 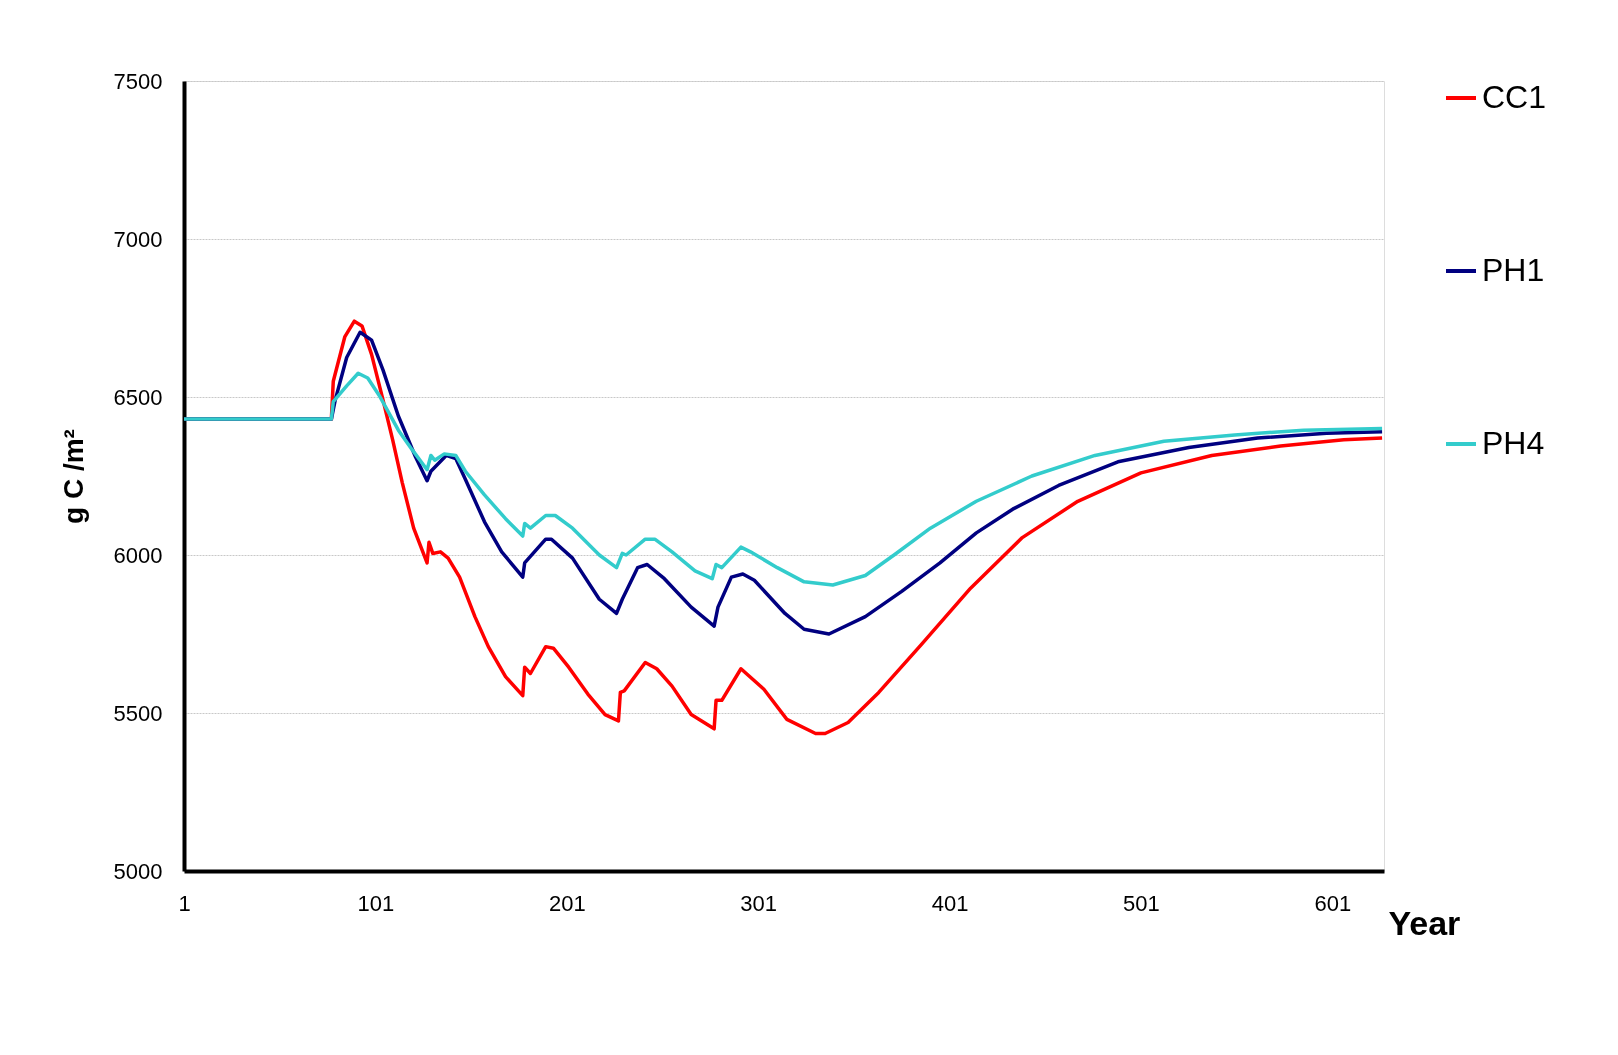 I want to click on y-tick-label: 5500, so click(x=138, y=713).